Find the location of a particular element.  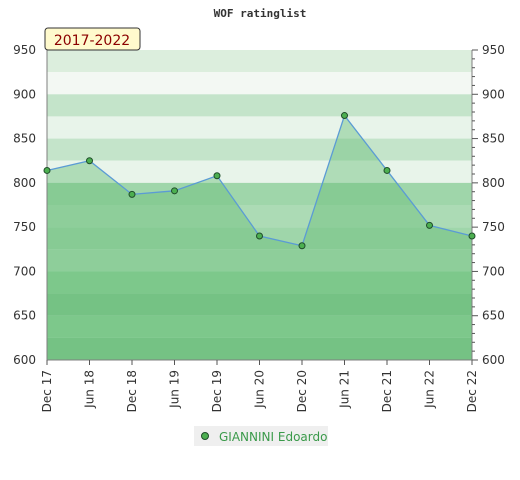

y-right-tick-label: 600 is located at coordinates (493, 360).